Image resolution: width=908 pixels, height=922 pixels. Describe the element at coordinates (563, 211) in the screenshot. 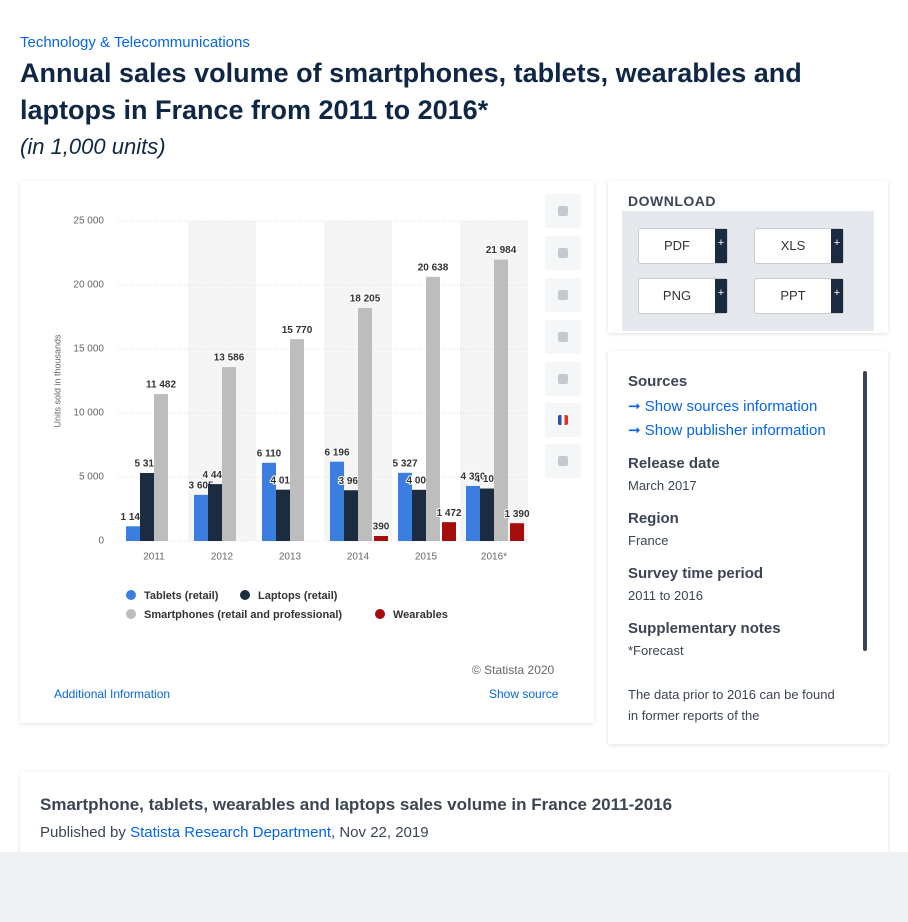

I see `favorite-button` at that location.